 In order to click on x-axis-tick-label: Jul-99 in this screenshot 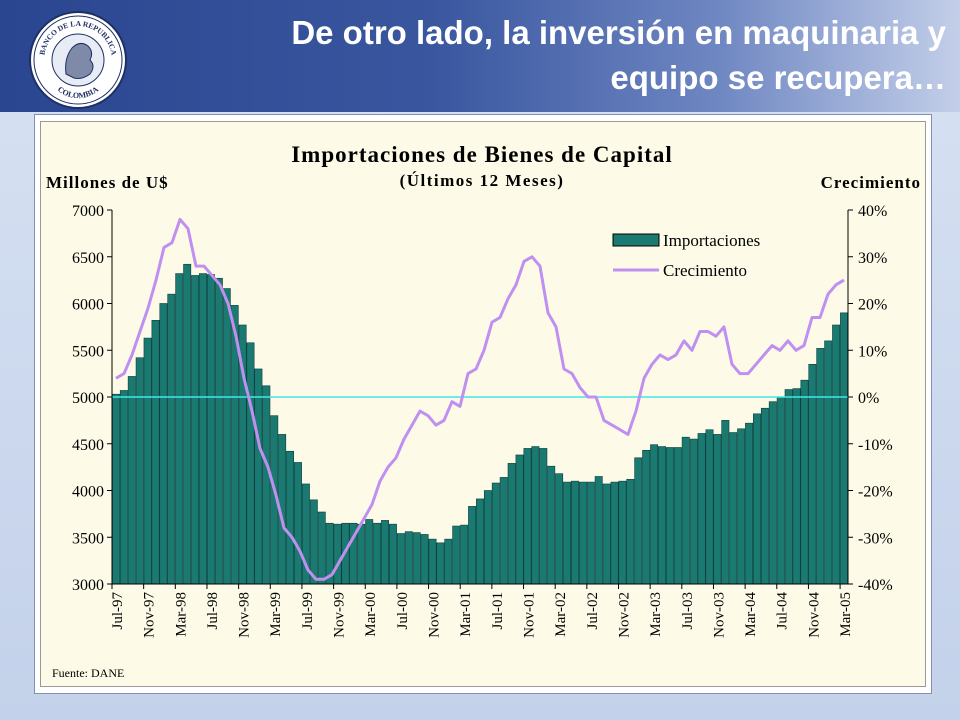, I will do `click(308, 611)`.